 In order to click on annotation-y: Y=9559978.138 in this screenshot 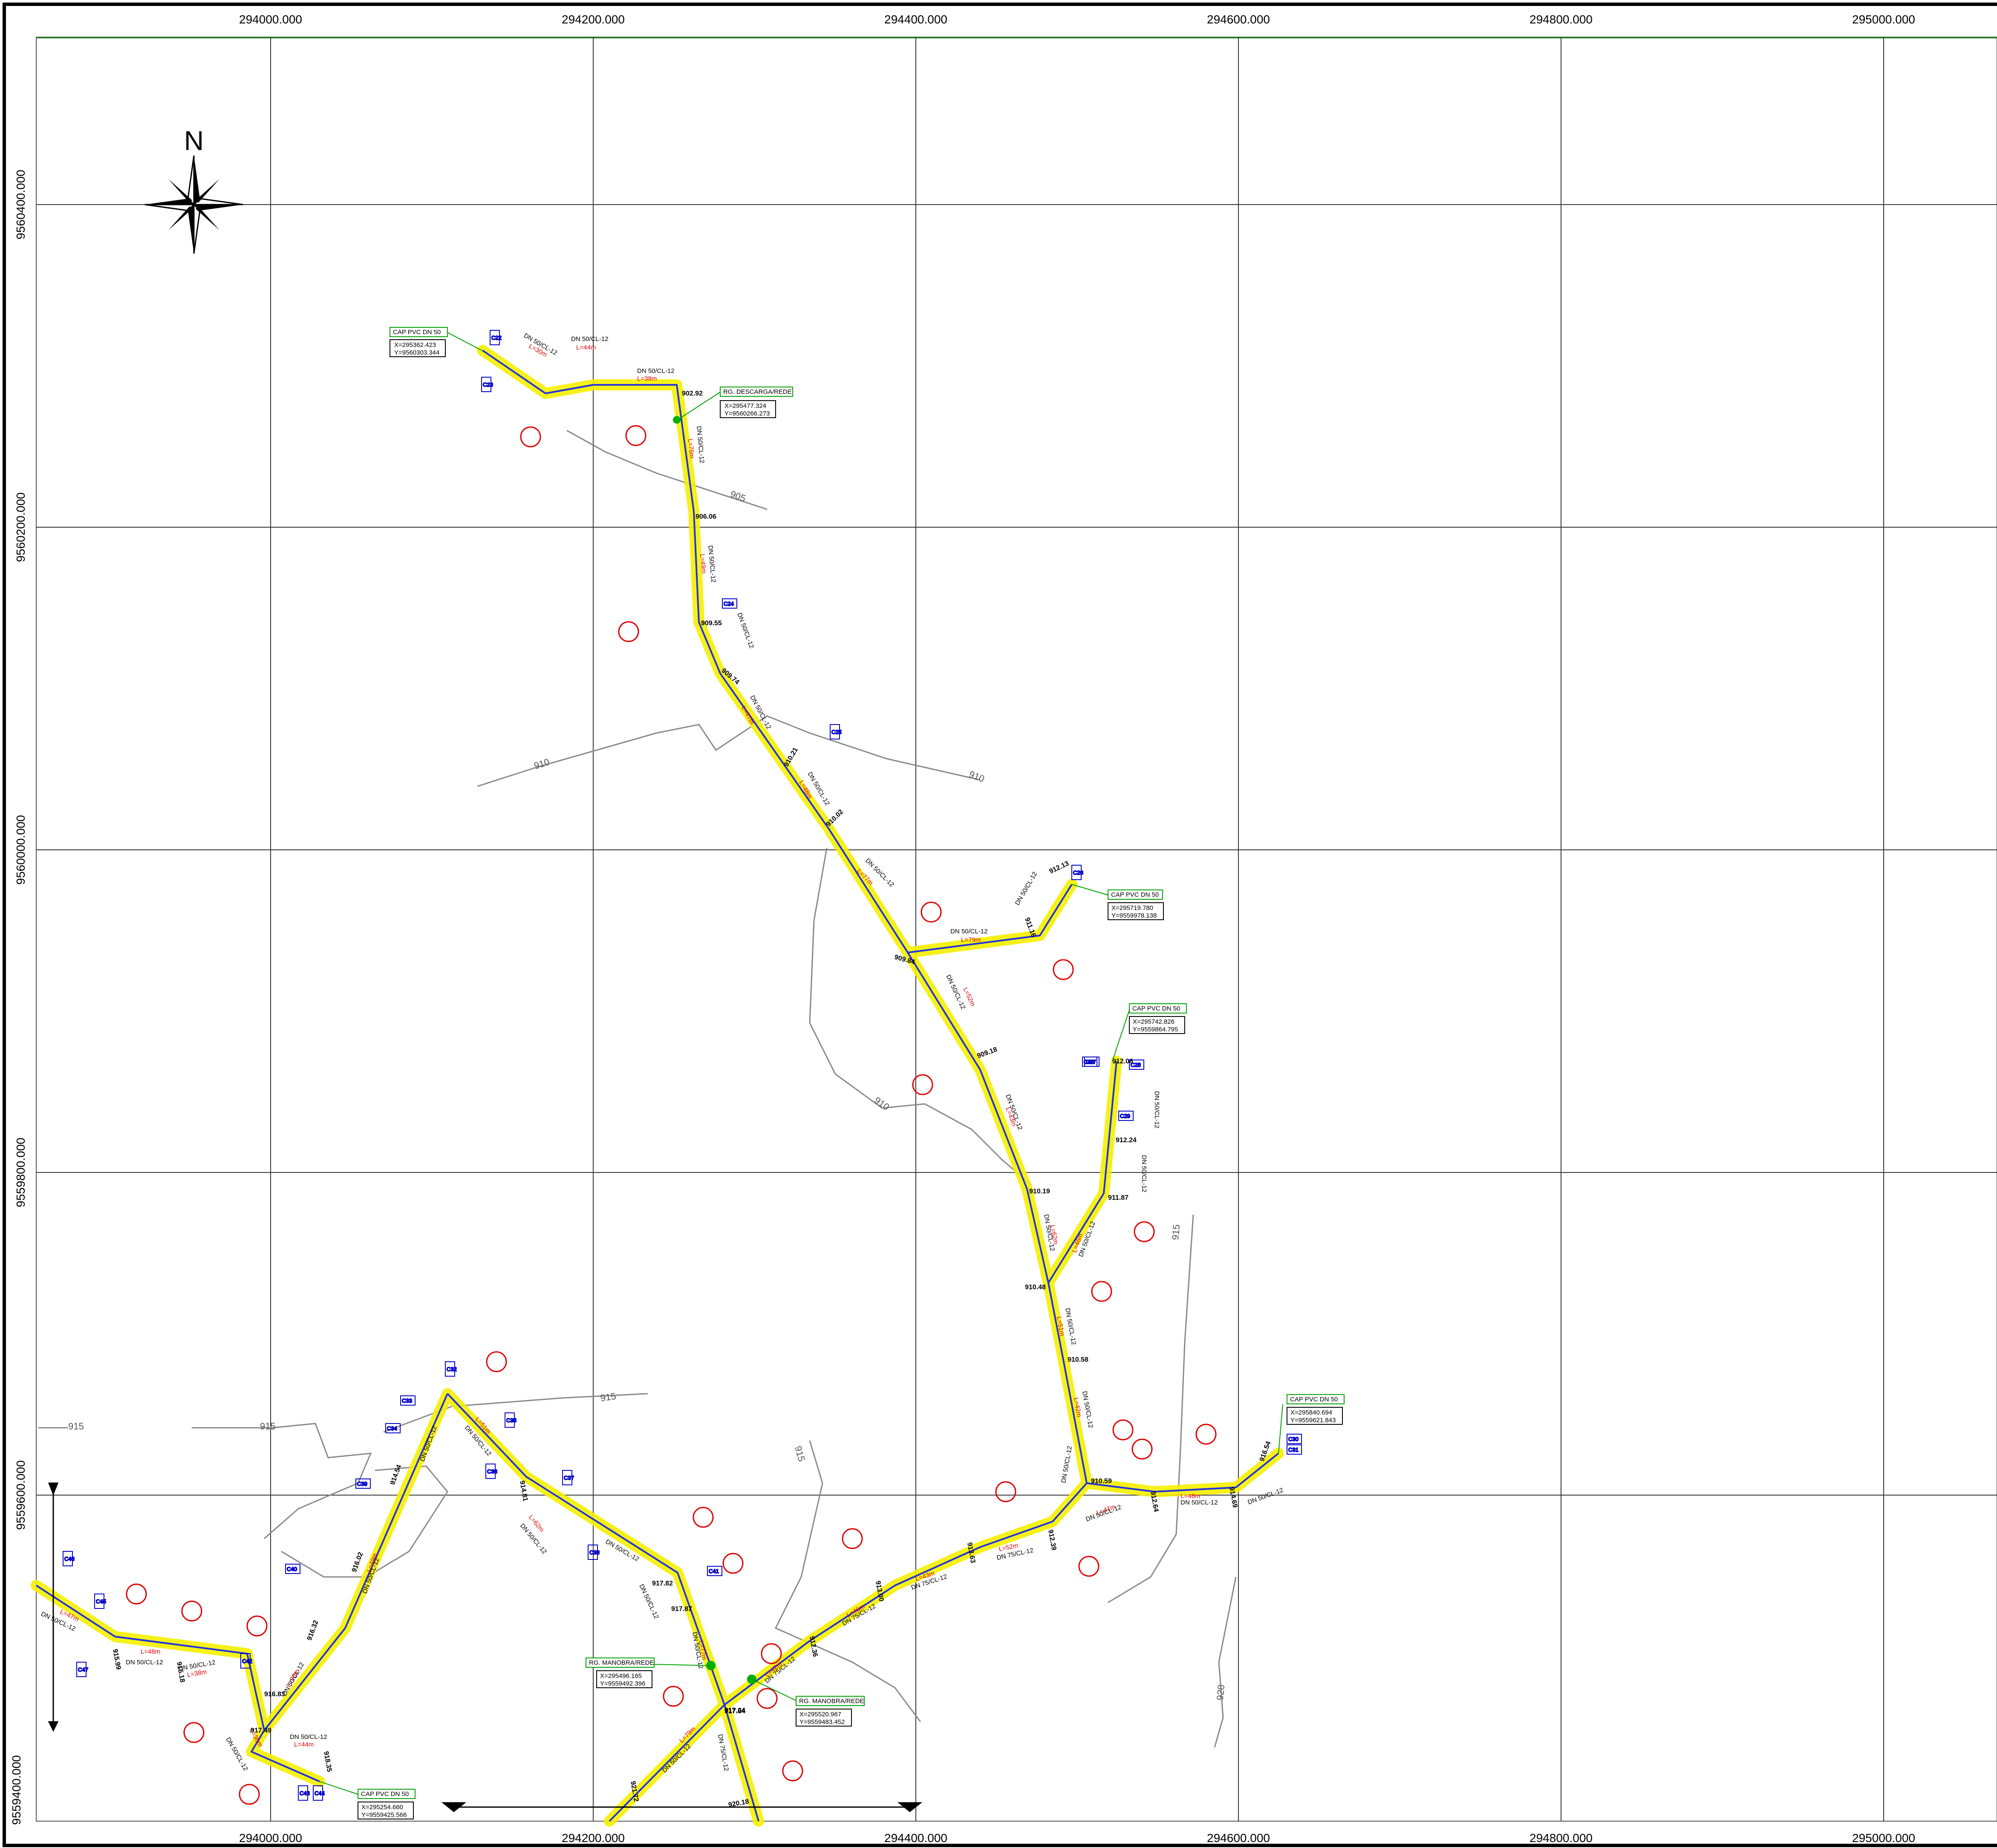, I will do `click(1134, 915)`.